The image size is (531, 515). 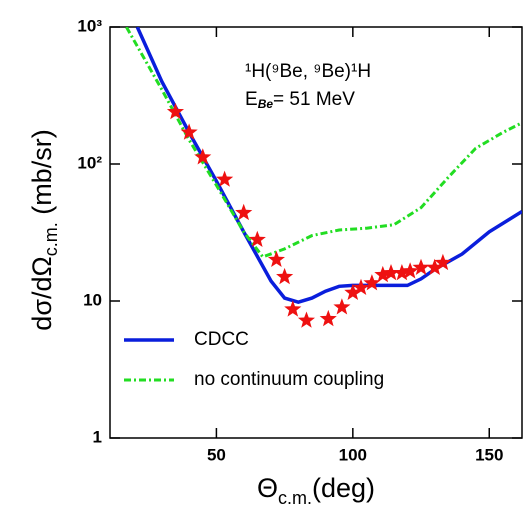 I want to click on legend-label: no continuum coupling, so click(x=289, y=379).